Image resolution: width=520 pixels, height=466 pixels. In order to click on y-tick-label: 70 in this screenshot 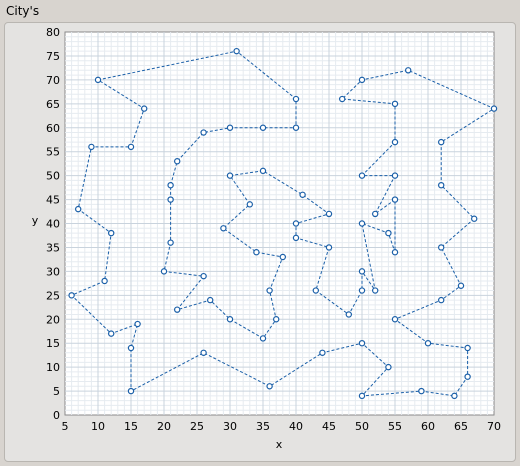, I will do `click(53, 80)`.